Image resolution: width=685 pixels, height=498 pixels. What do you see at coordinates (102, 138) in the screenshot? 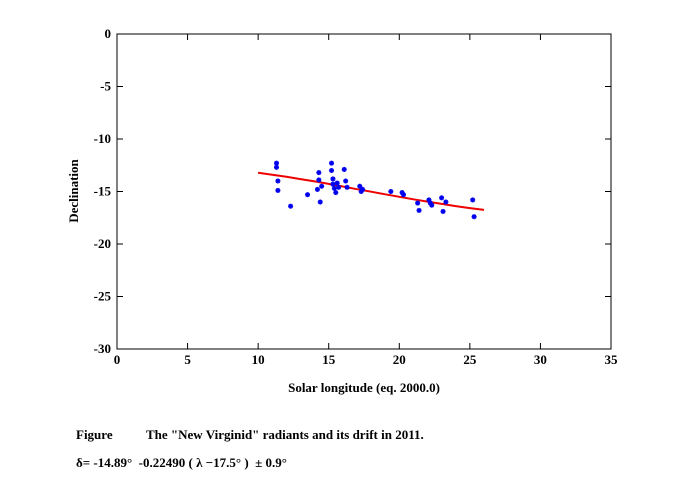
I see `y-tick-label: -10` at bounding box center [102, 138].